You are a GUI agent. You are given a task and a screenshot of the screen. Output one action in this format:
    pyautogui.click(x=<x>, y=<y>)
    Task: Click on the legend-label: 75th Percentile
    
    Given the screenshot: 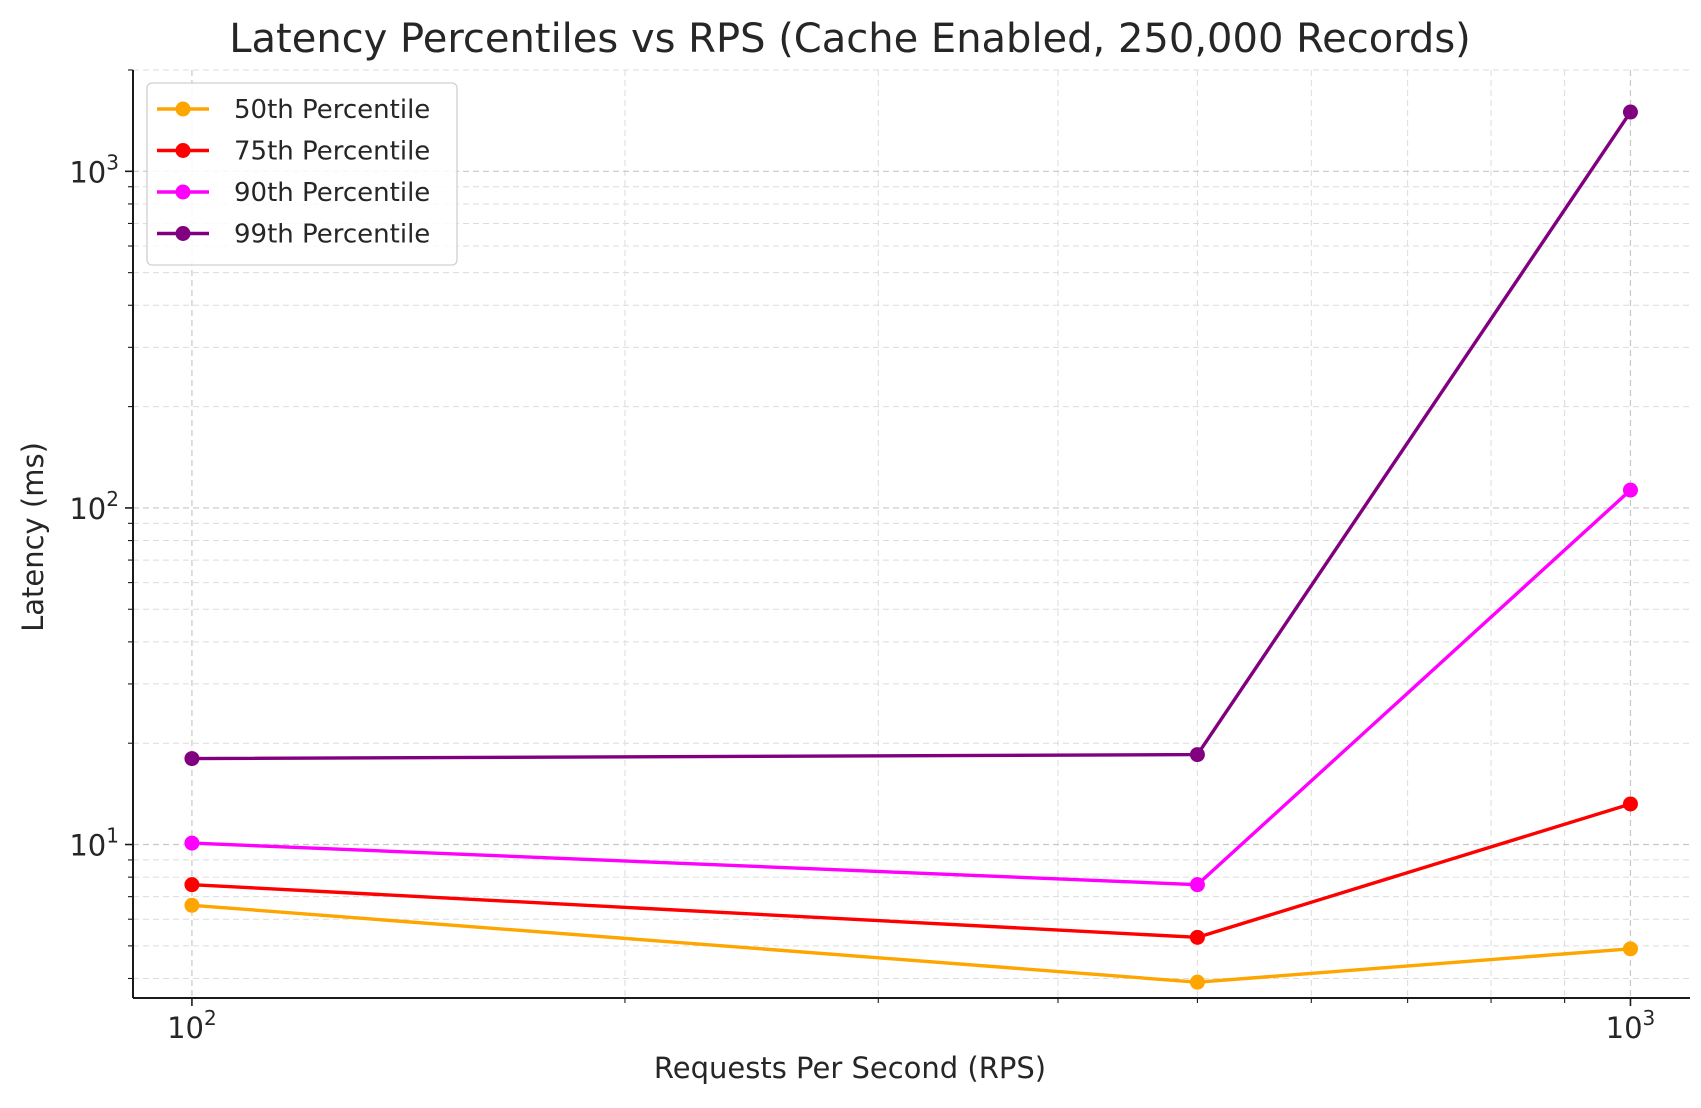 What is the action you would take?
    pyautogui.click(x=332, y=152)
    